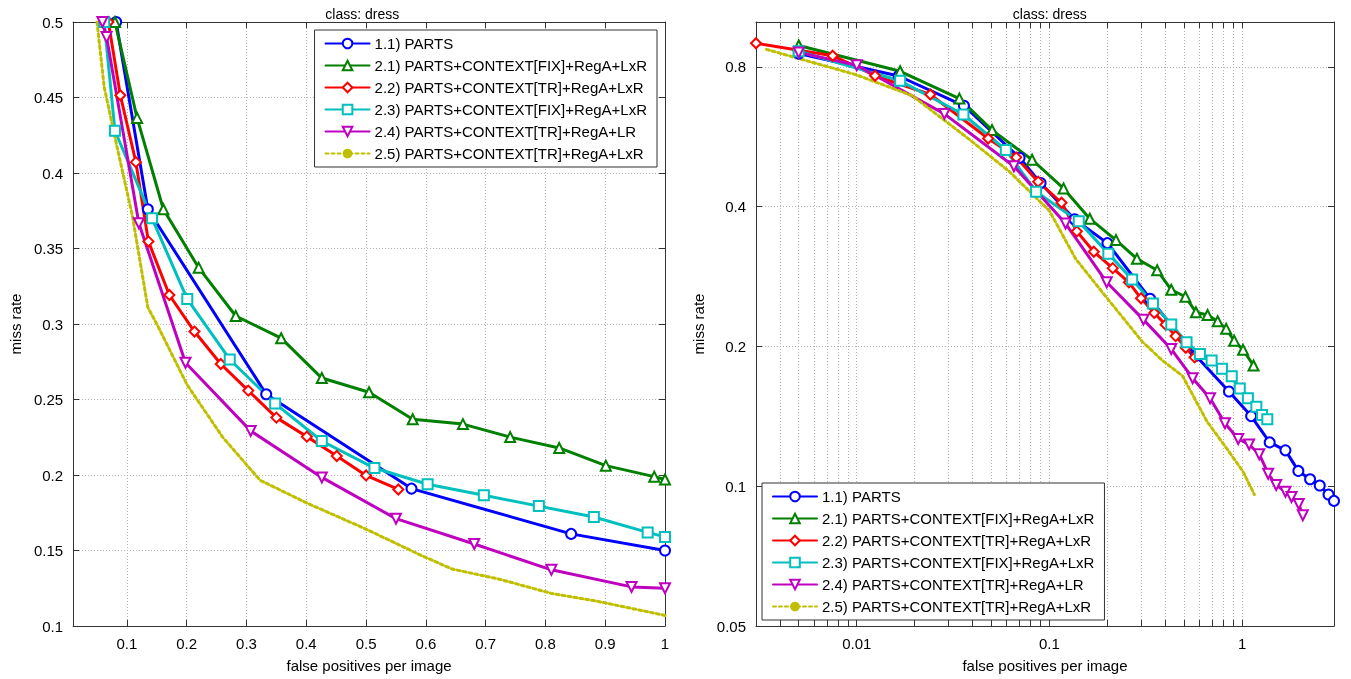  Describe the element at coordinates (856, 643) in the screenshot. I see `x-tick-label: 0.01` at that location.